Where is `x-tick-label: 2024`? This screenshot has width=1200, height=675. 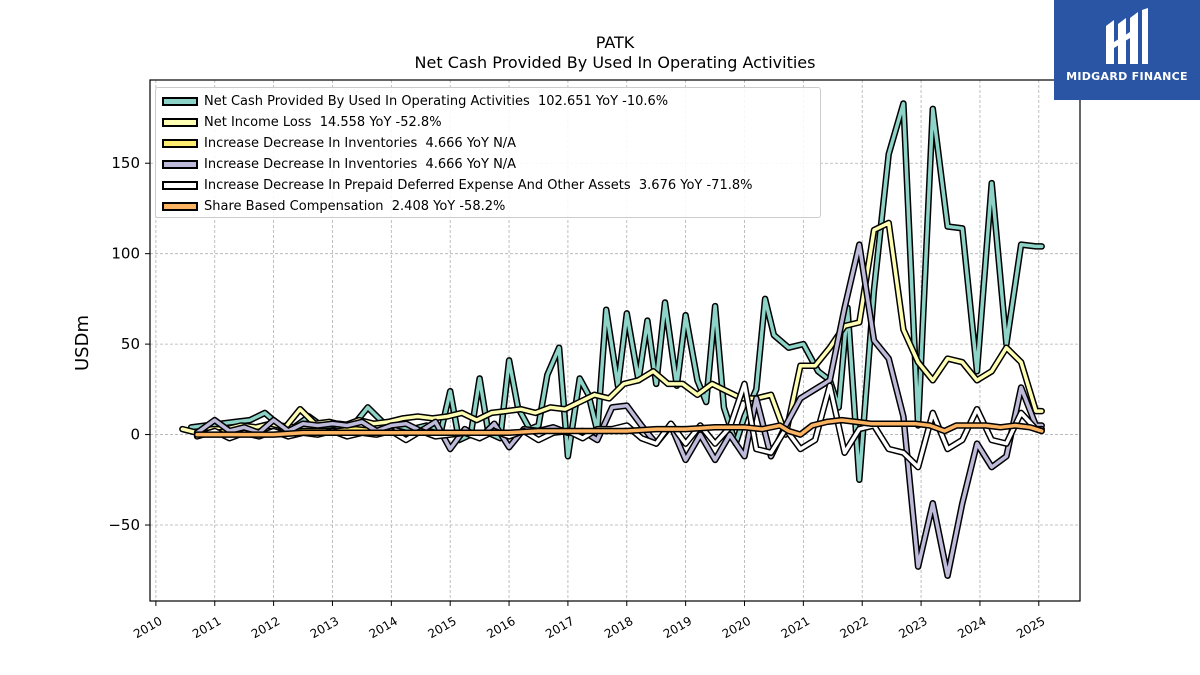
x-tick-label: 2024 is located at coordinates (971, 627).